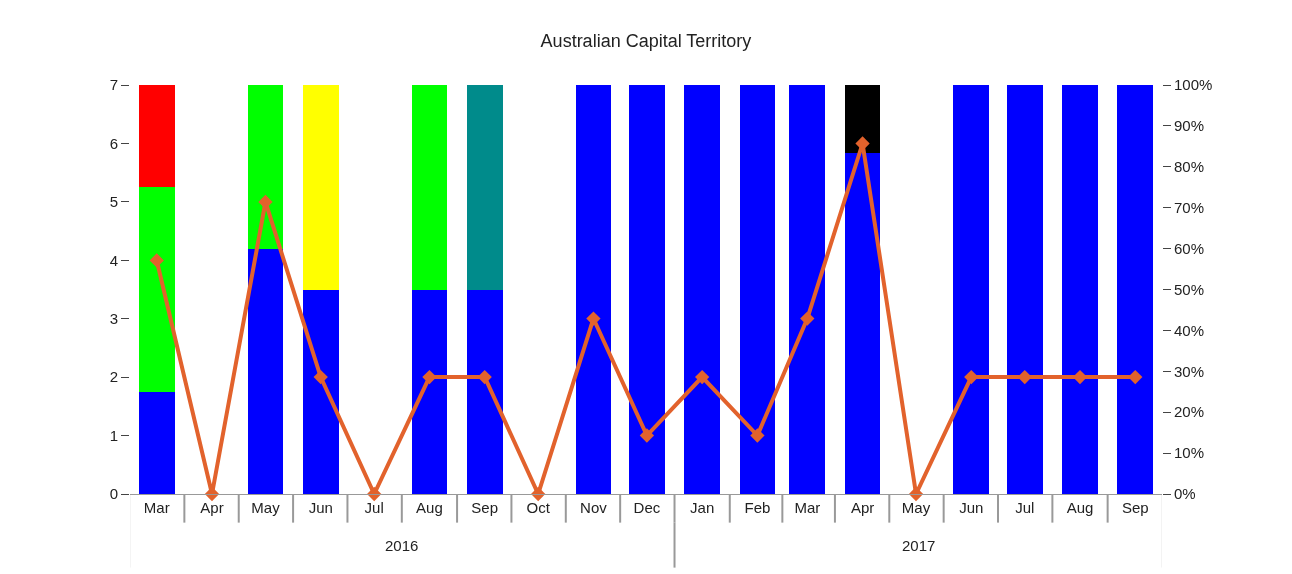  What do you see at coordinates (113, 85) in the screenshot?
I see `y-tick-label: 7` at bounding box center [113, 85].